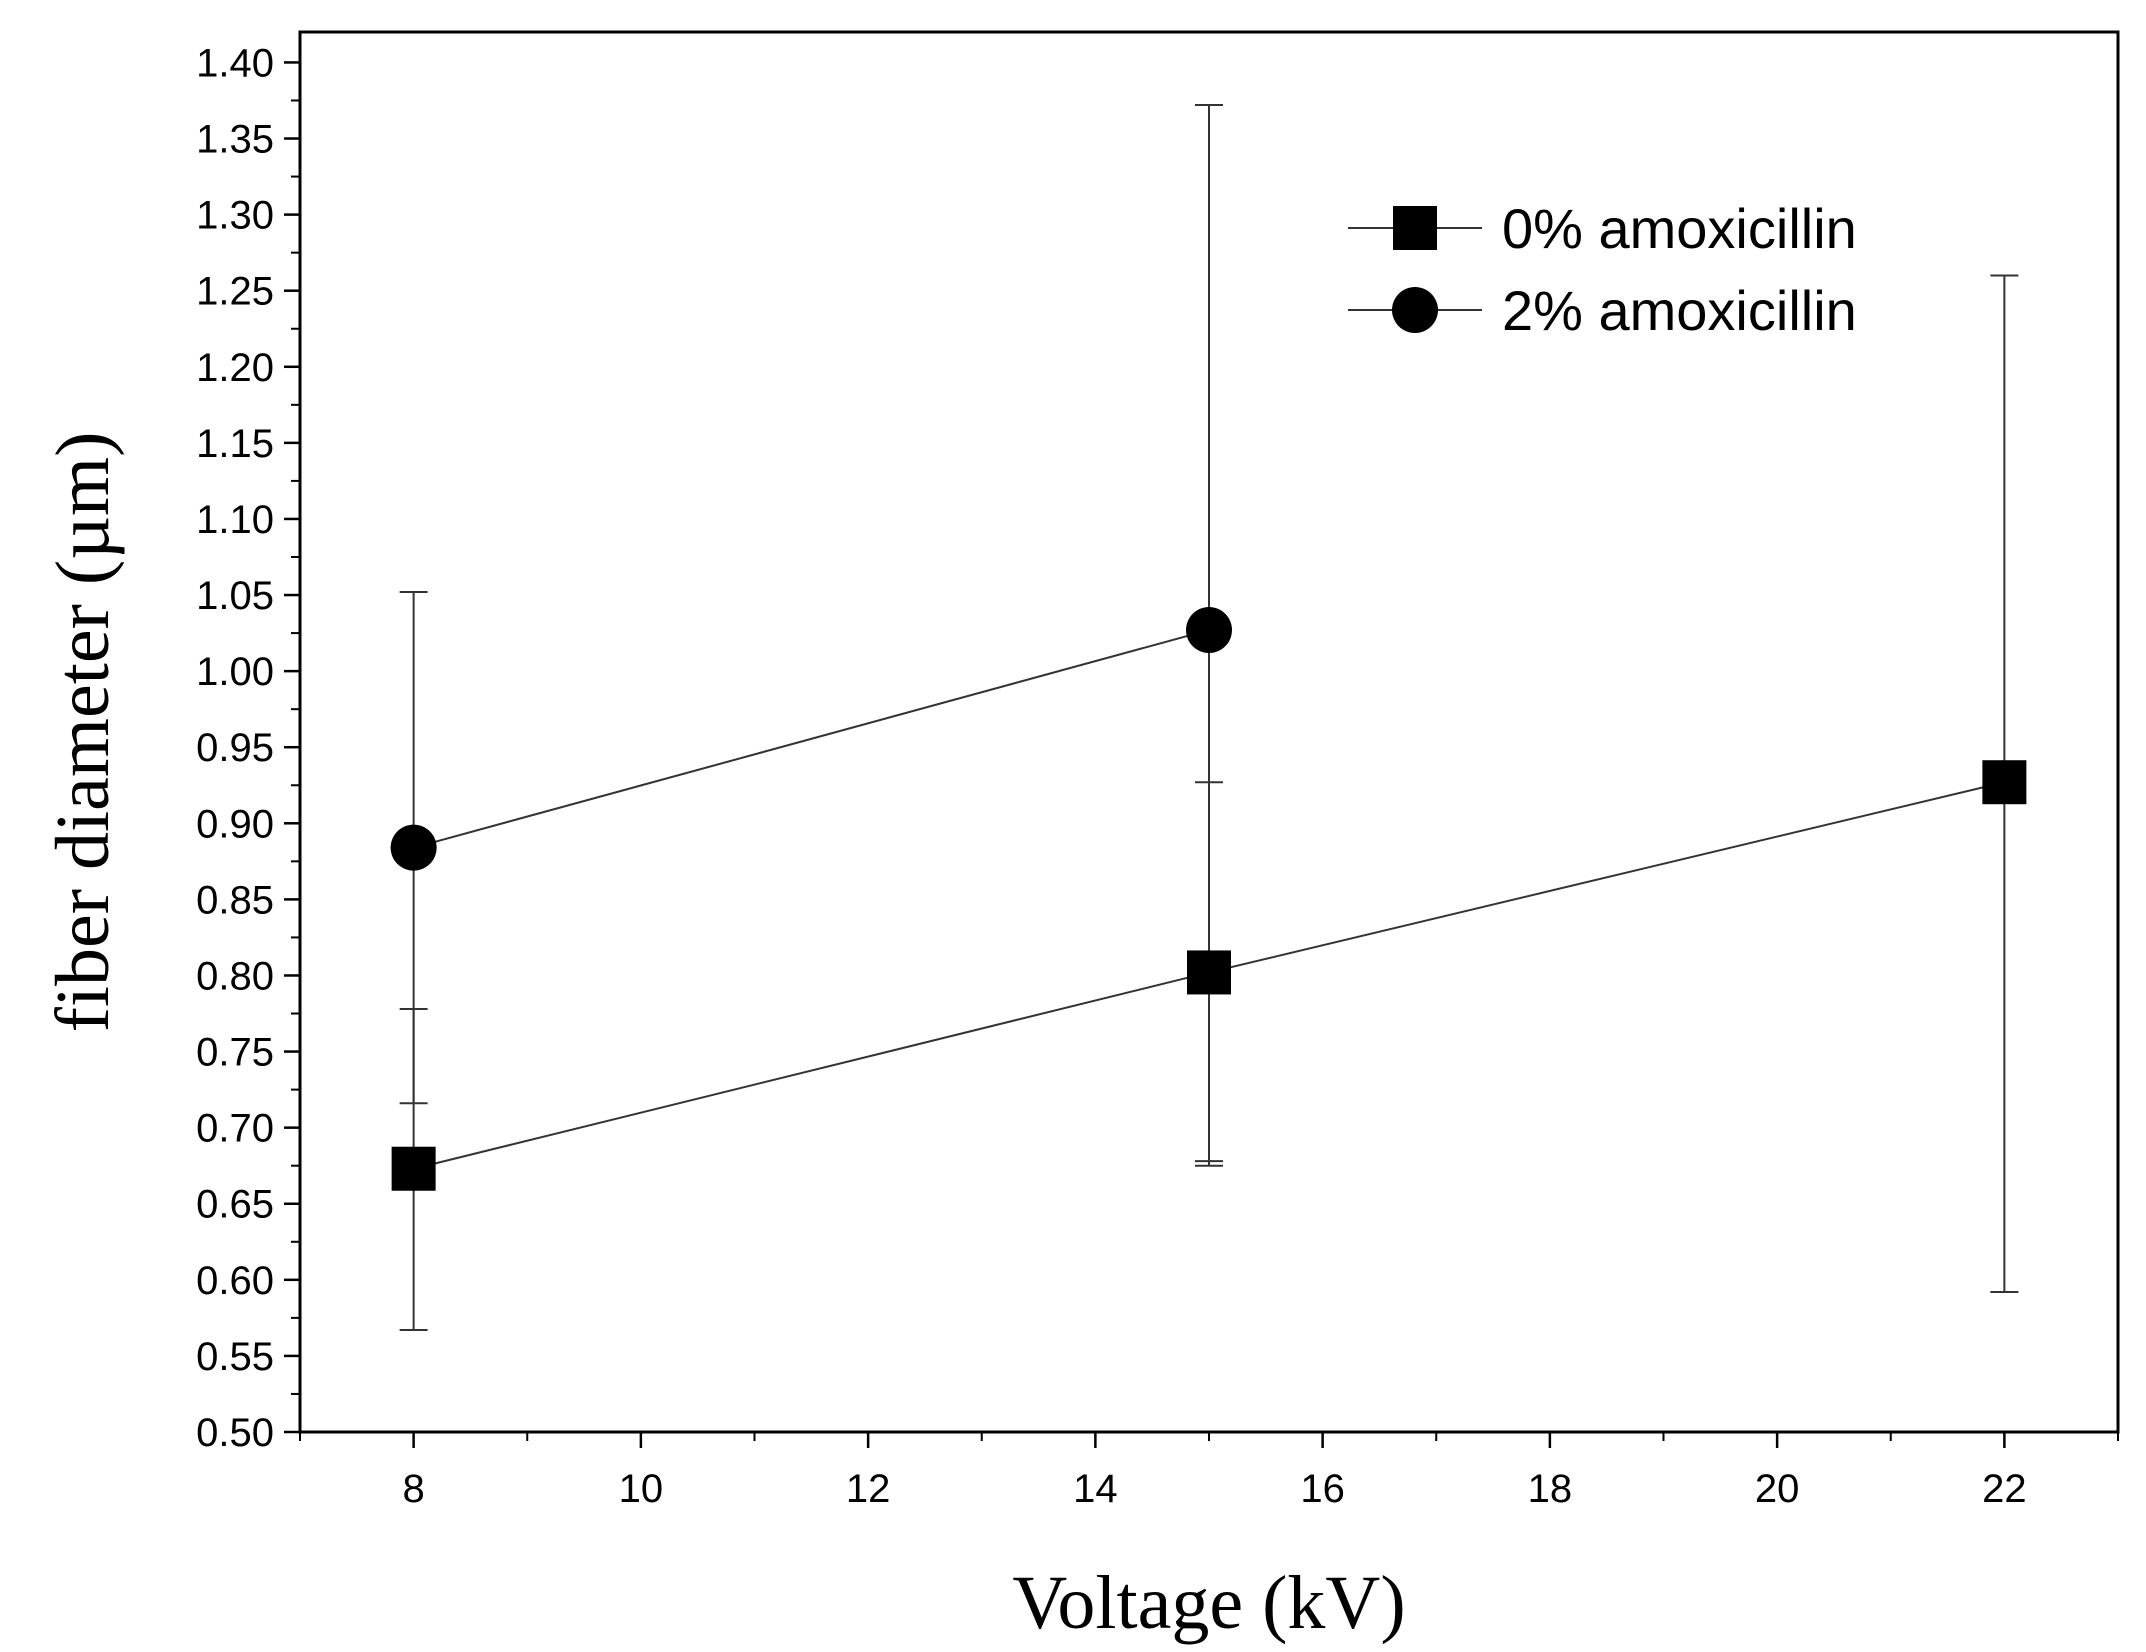  Describe the element at coordinates (1679, 228) in the screenshot. I see `legend-label: 0% amoxicillin` at that location.